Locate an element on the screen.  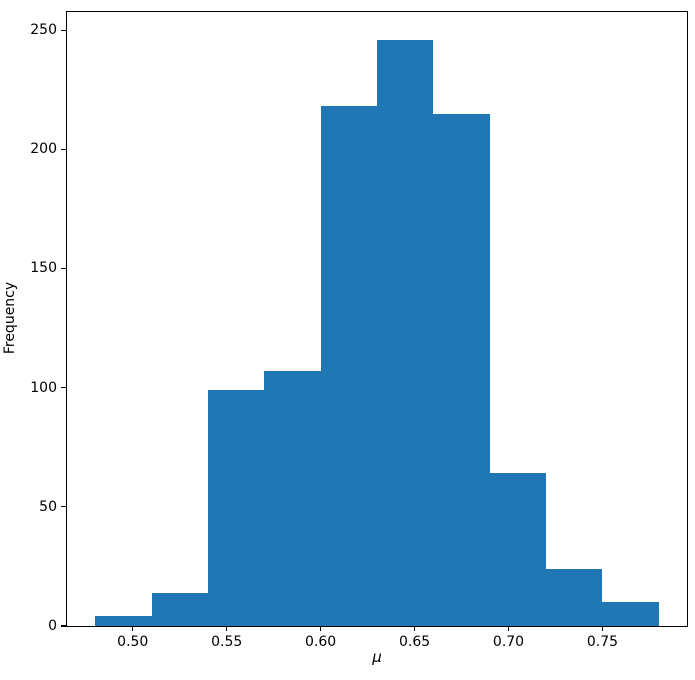
y-axis-label: Frequency is located at coordinates (10, 318).